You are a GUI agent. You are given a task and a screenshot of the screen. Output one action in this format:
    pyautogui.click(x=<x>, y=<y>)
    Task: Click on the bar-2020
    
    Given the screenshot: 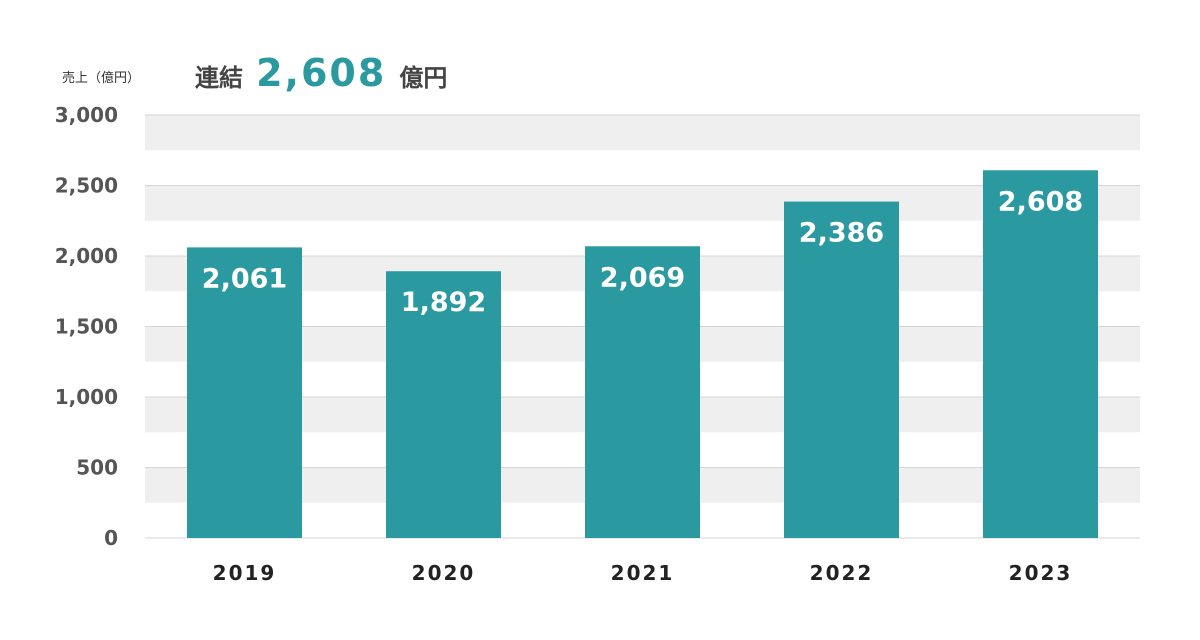 What is the action you would take?
    pyautogui.click(x=443, y=404)
    